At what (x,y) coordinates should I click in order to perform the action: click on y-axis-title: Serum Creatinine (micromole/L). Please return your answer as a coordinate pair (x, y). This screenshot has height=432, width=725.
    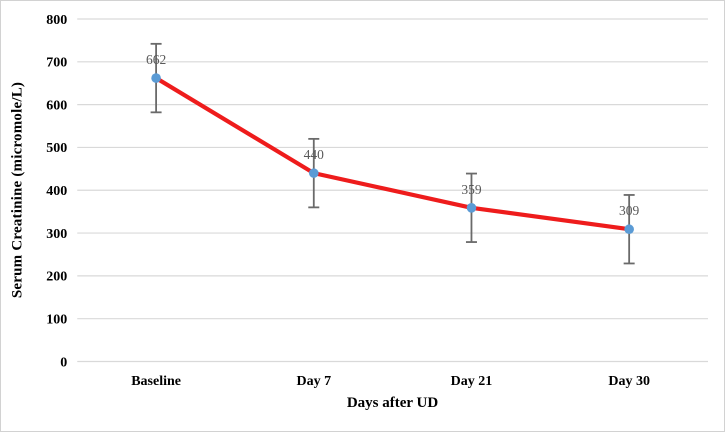
    Looking at the image, I should click on (17, 190).